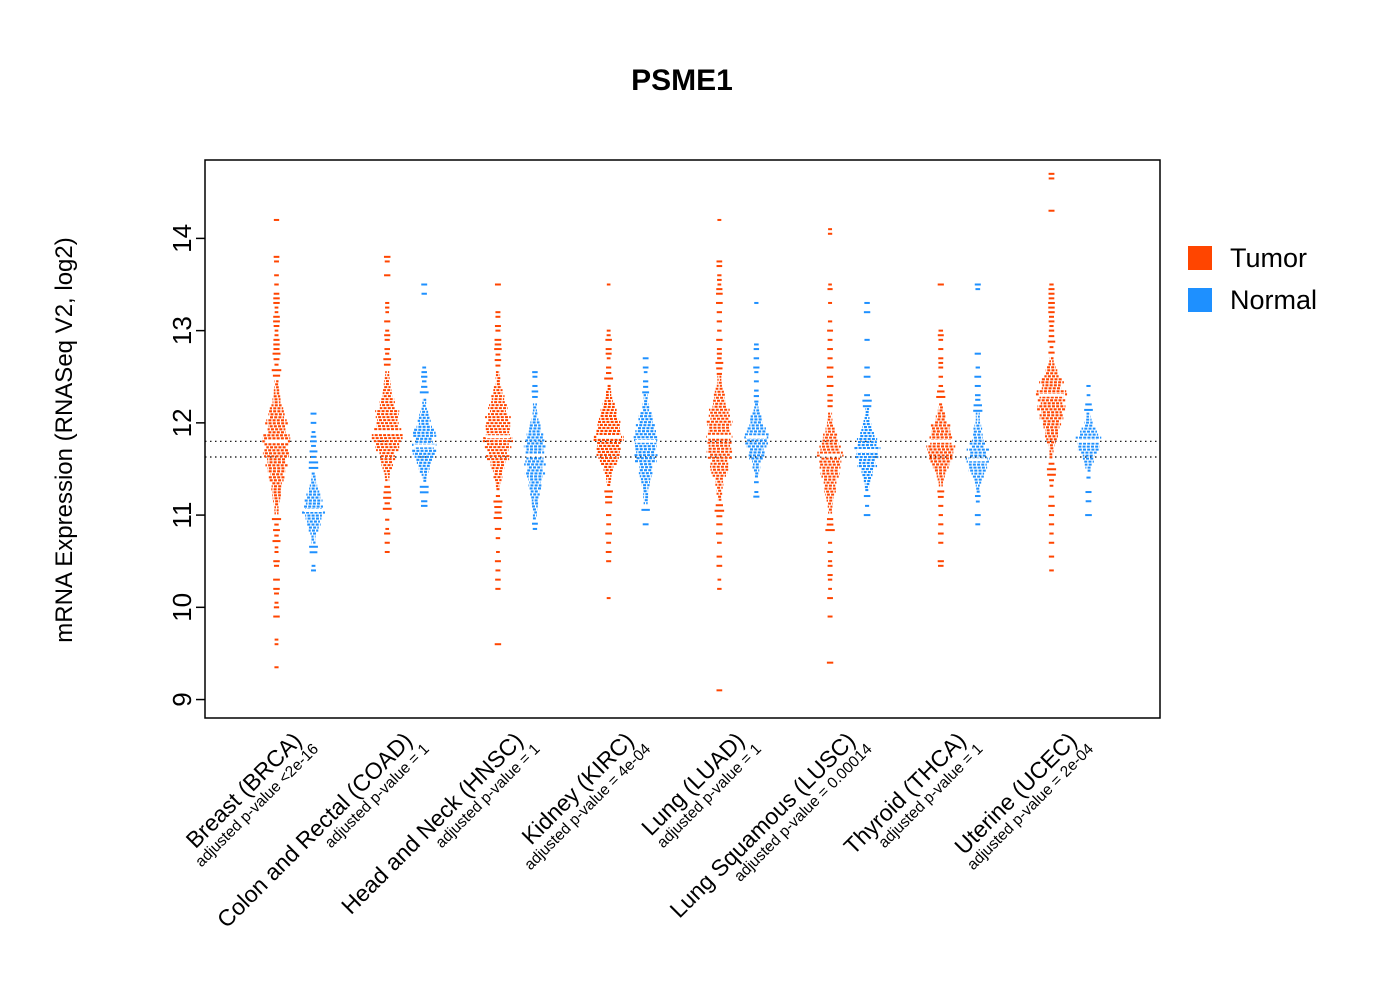  Describe the element at coordinates (276, 443) in the screenshot. I see `violin-0-tumor` at that location.